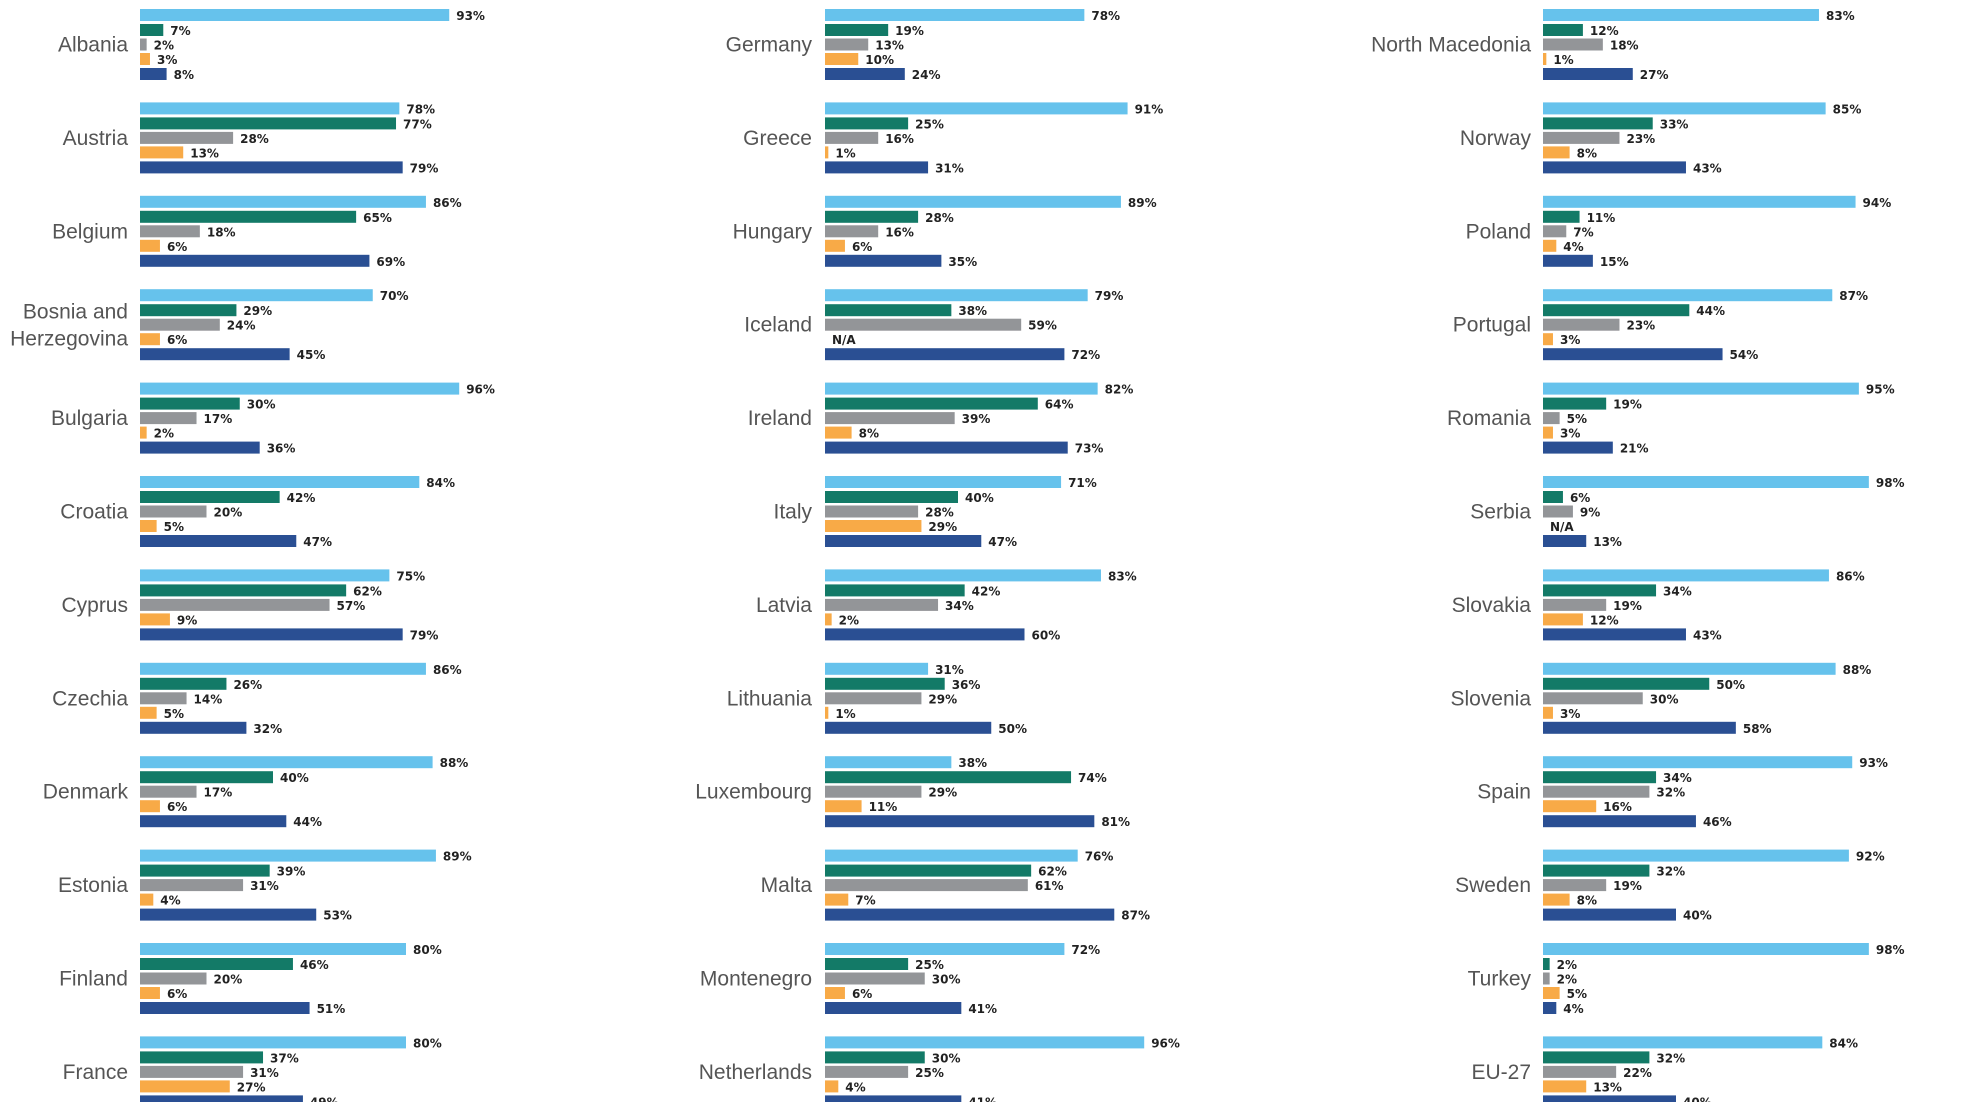 This screenshot has width=1972, height=1102. I want to click on value-label-estonia-3: 4%, so click(170, 901).